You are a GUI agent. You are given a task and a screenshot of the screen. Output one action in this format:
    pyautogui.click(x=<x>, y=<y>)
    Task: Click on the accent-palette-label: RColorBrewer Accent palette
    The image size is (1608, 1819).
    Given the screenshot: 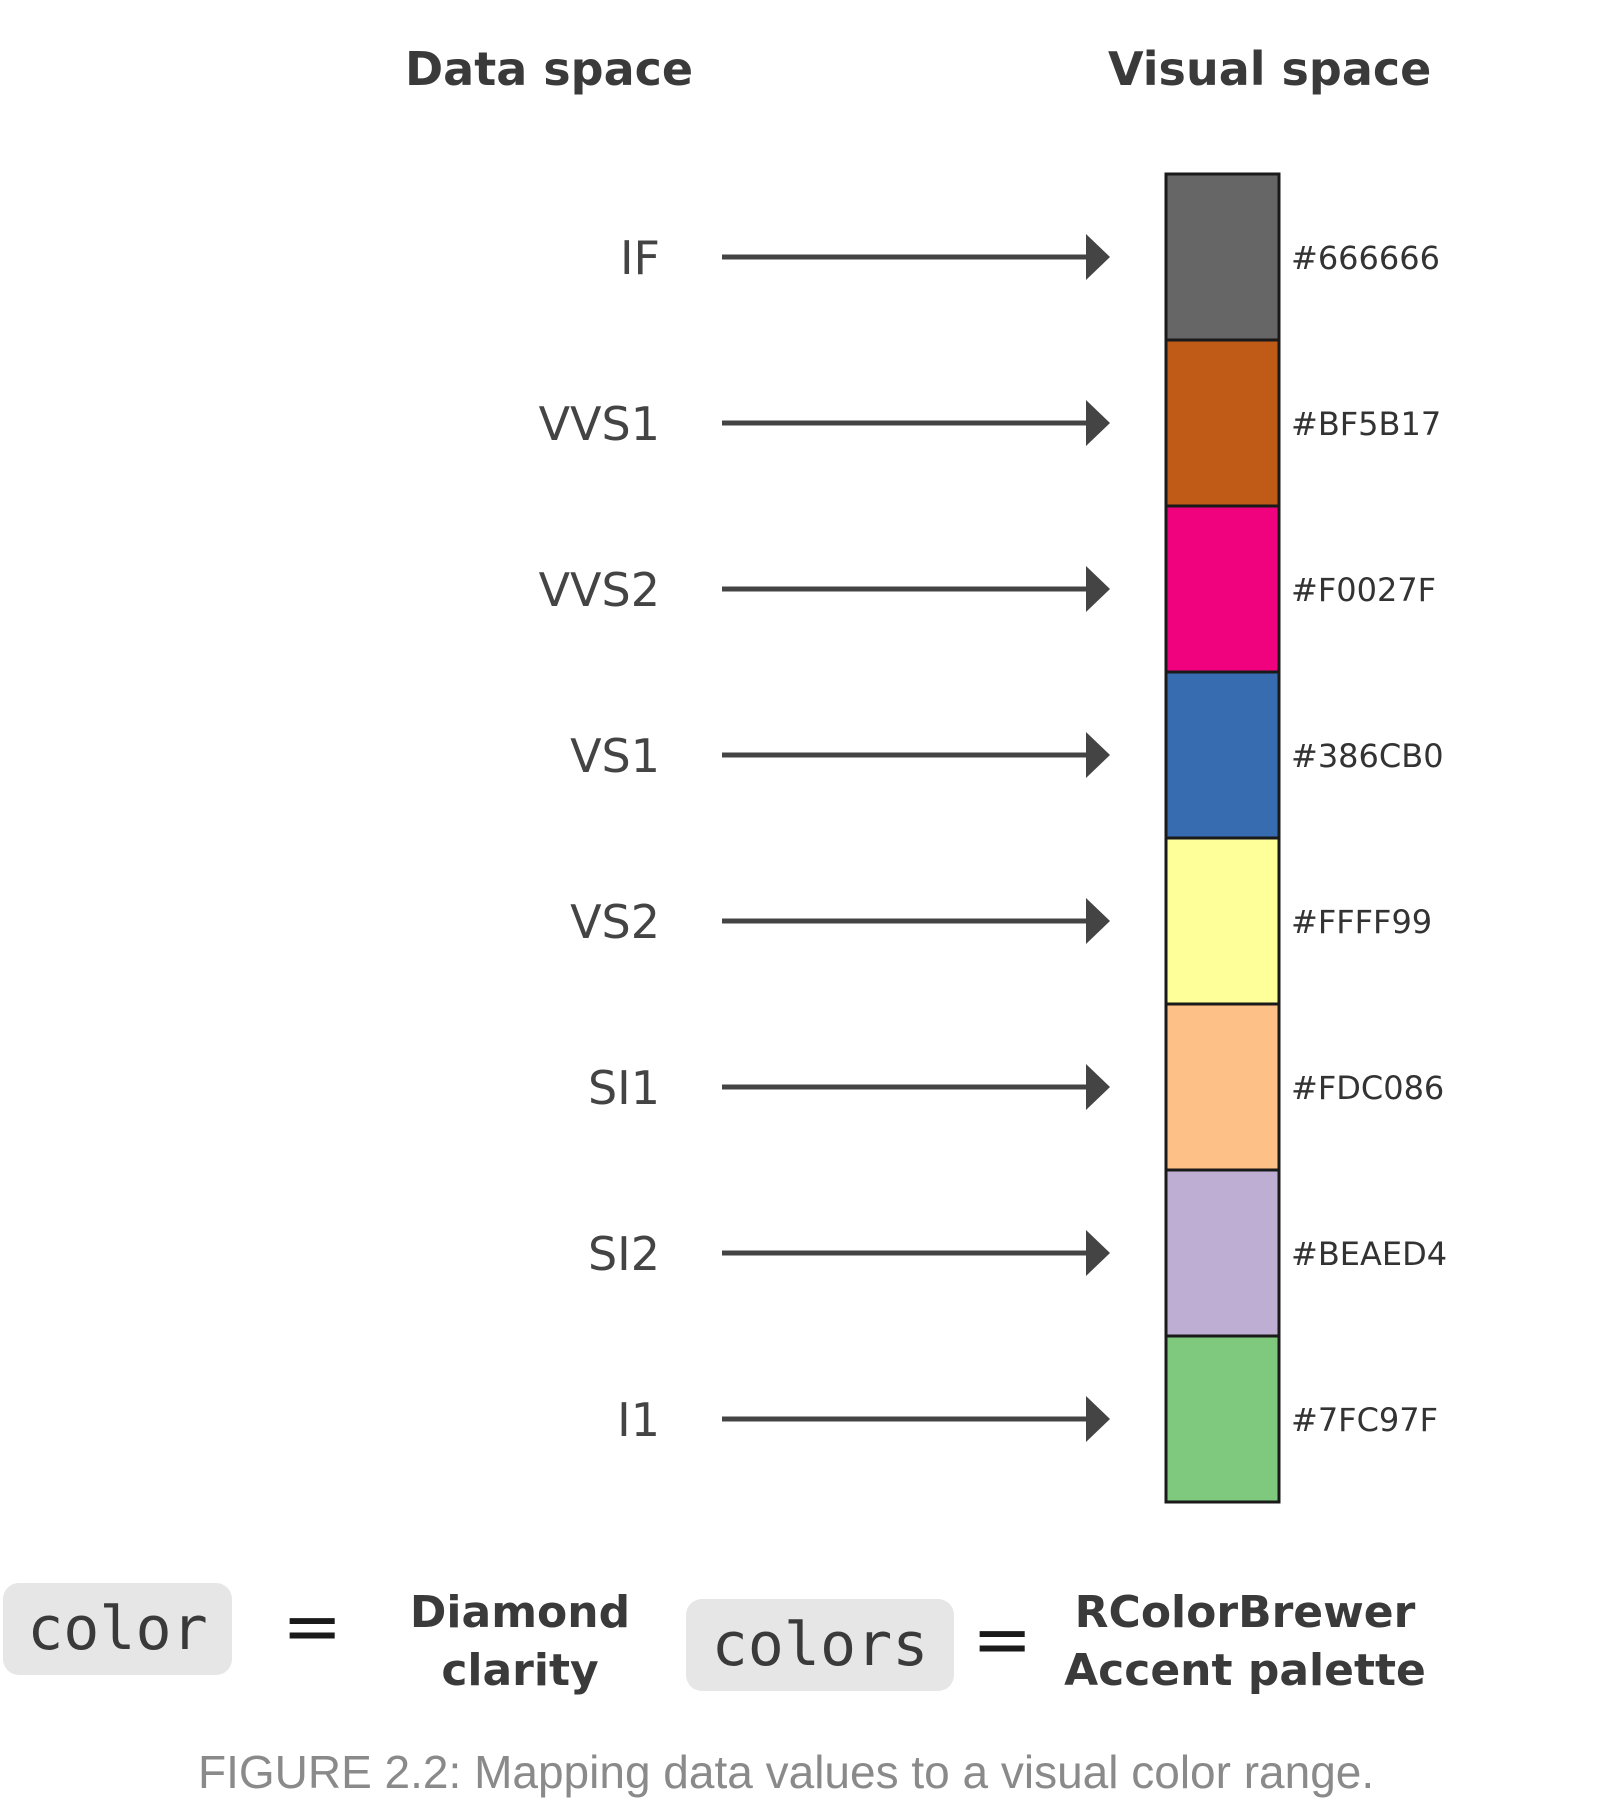 What is the action you would take?
    pyautogui.click(x=1245, y=1642)
    